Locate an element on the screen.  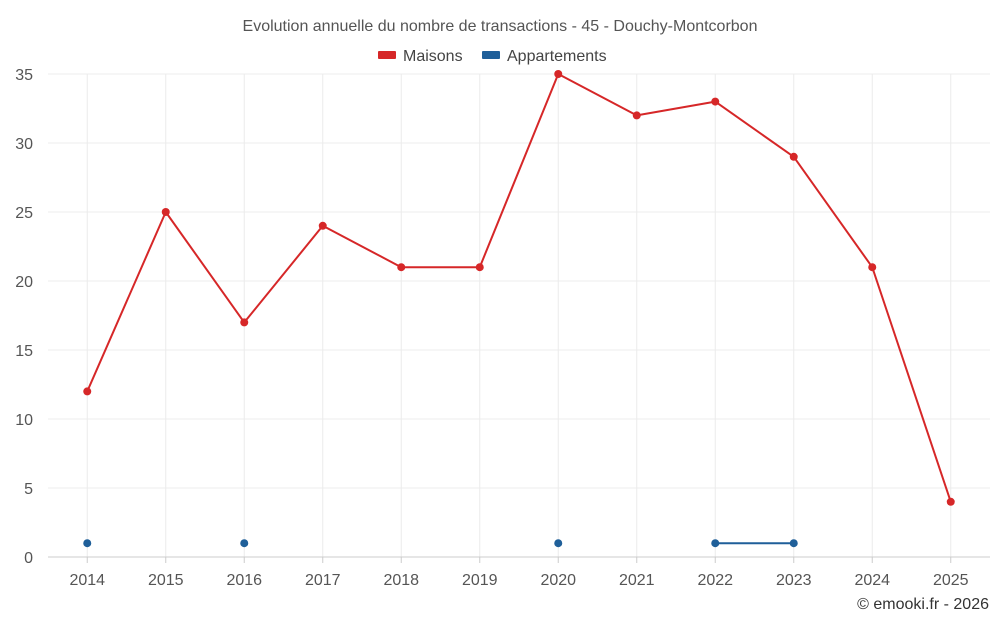
legend-label-appartements: Appartements is located at coordinates (557, 56).